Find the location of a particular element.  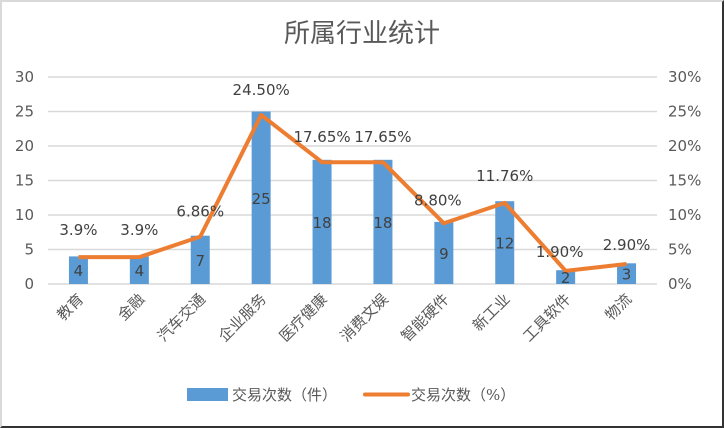

y-left-tick: 10 is located at coordinates (24, 215).